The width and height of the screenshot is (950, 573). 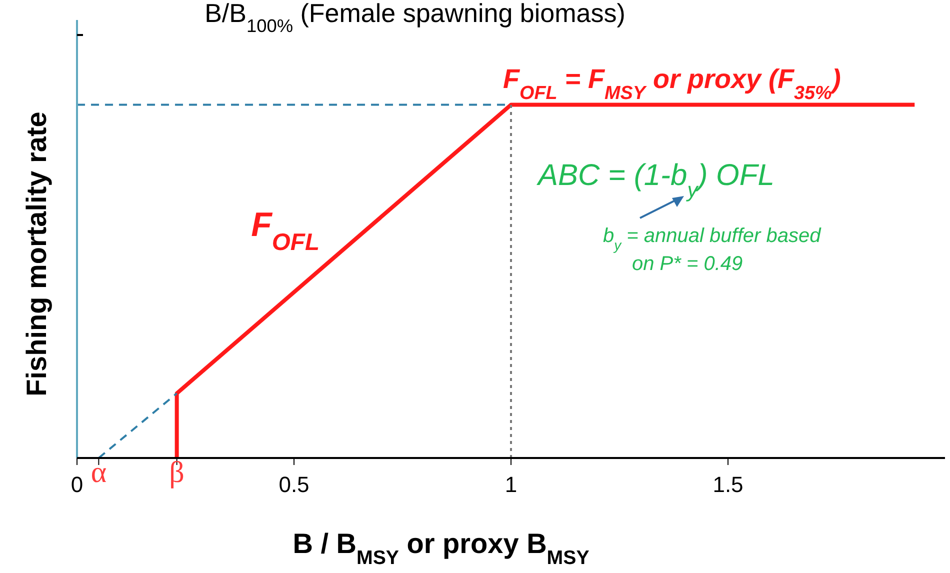 I want to click on x-tick-label: β, so click(x=176, y=472).